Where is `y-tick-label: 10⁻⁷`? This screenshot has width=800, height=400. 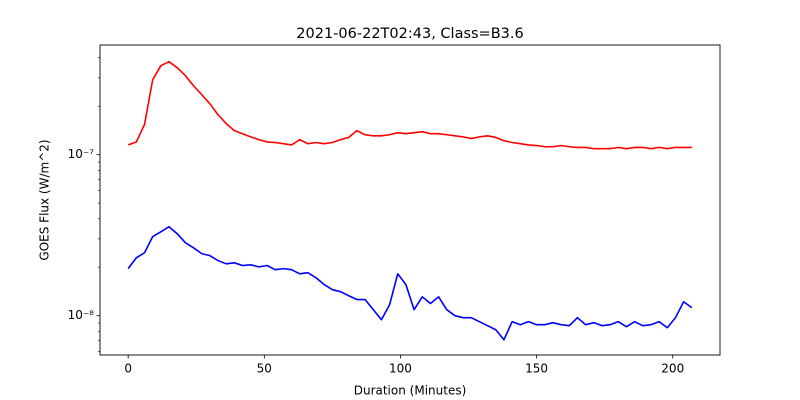 y-tick-label: 10⁻⁷ is located at coordinates (81, 154).